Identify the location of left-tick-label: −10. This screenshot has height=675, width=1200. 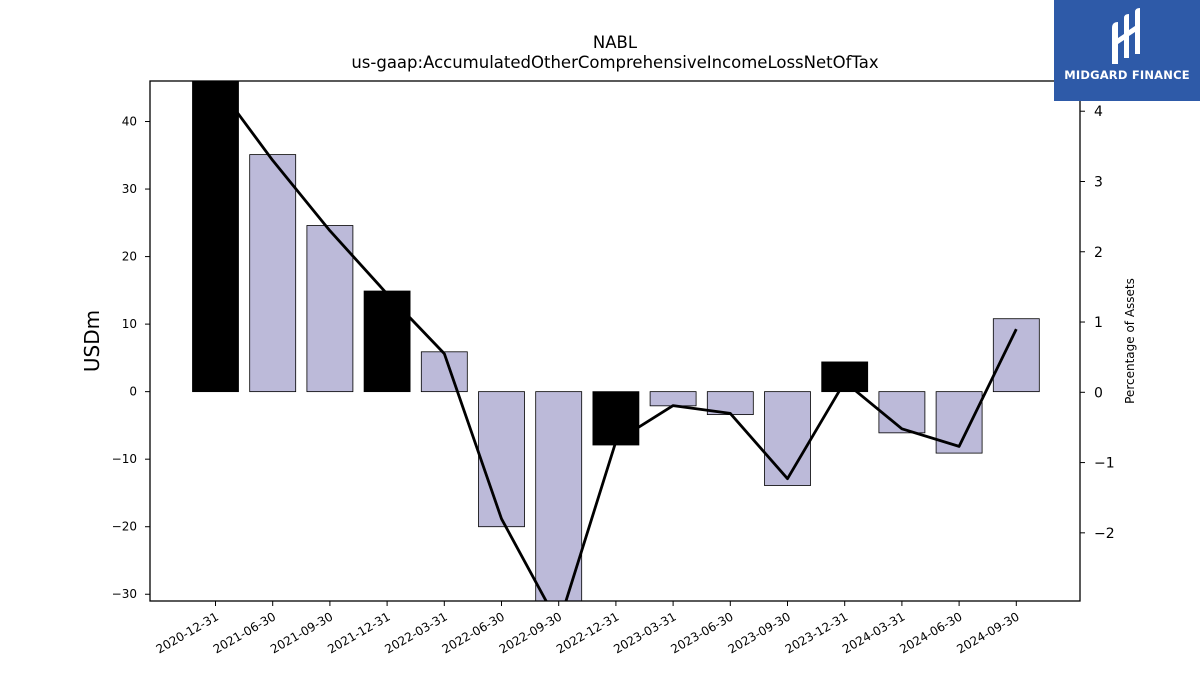
(124, 459).